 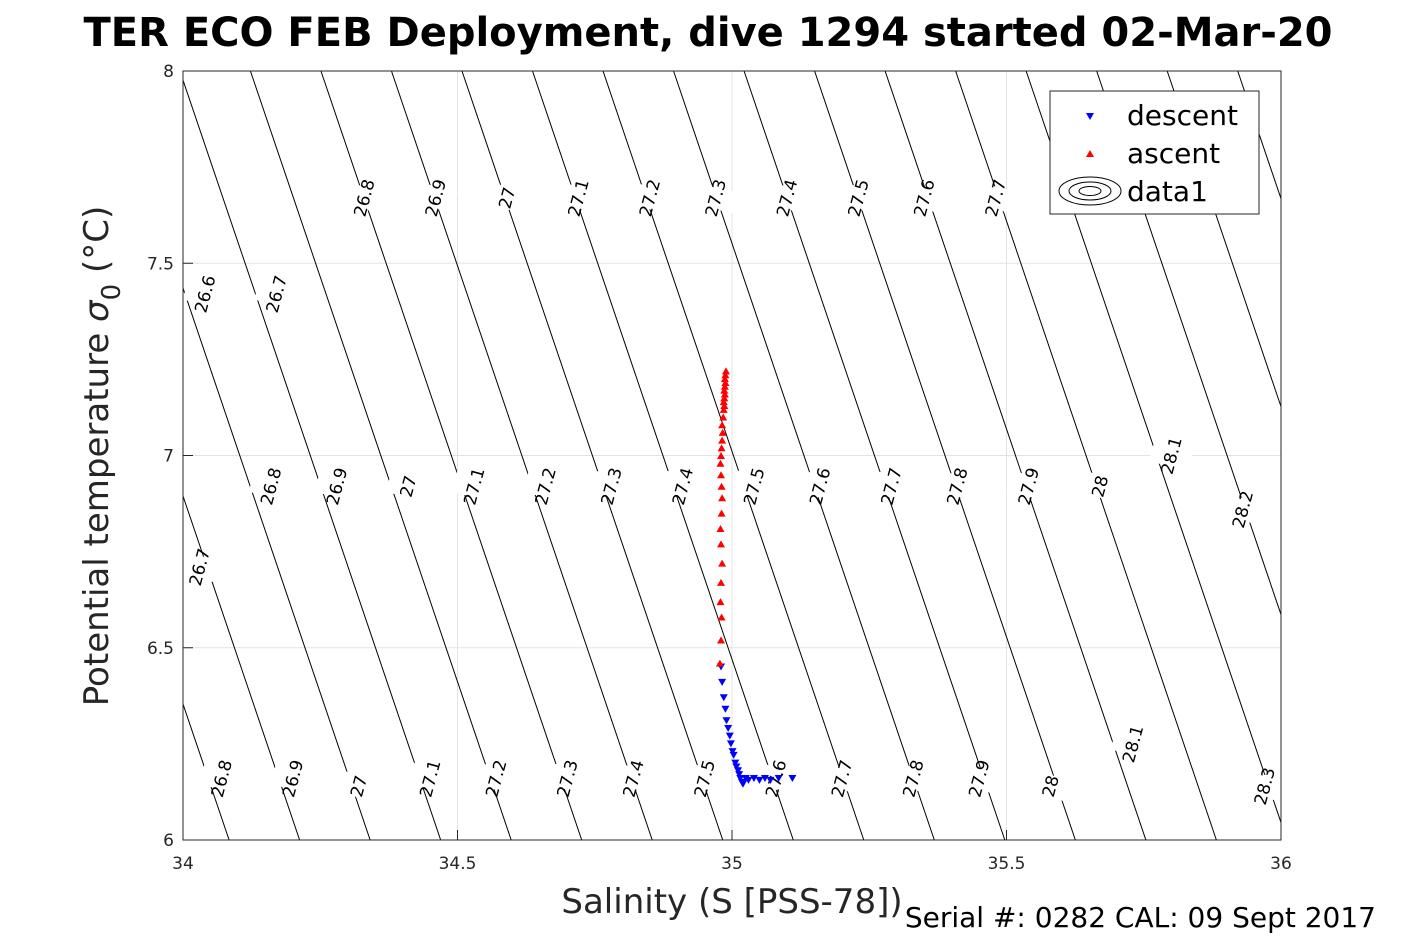 I want to click on legend-contour-icon, so click(x=1090, y=191).